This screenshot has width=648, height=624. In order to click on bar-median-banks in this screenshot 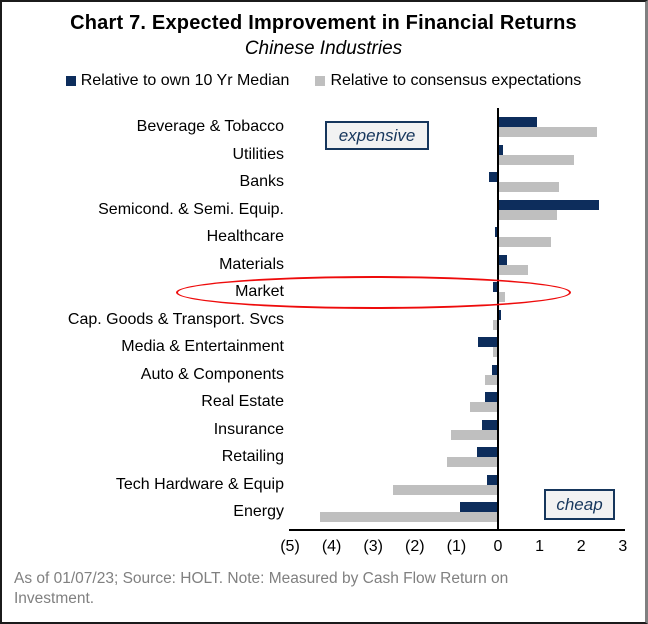, I will do `click(492, 177)`.